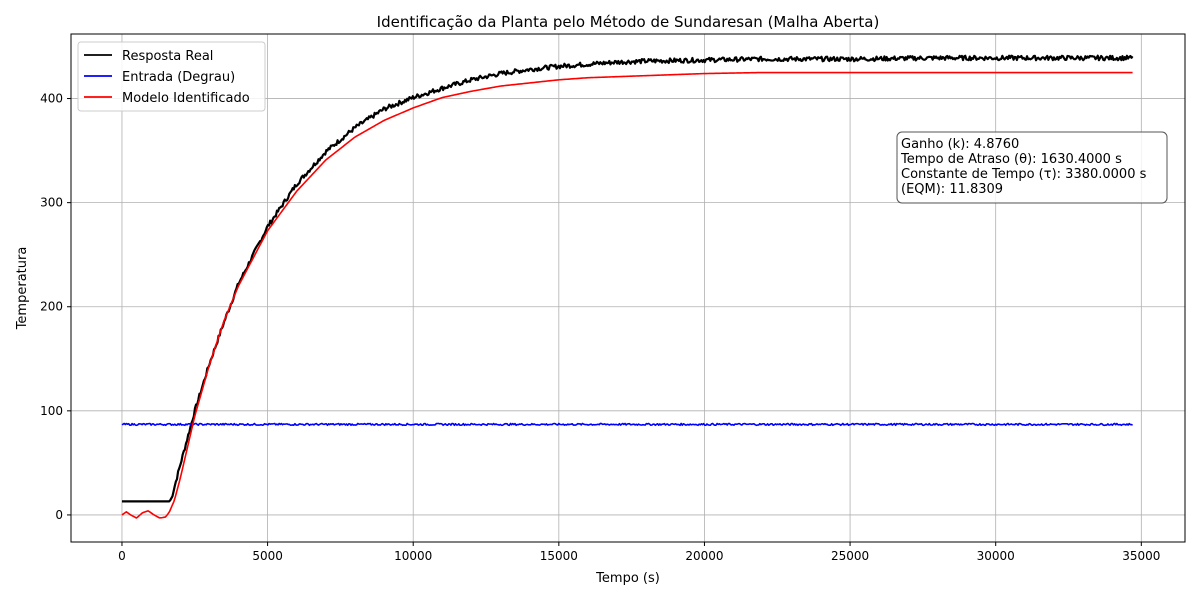 This screenshot has height=600, width=1200. What do you see at coordinates (627, 578) in the screenshot?
I see `x-axis-label: Tempo (s)` at bounding box center [627, 578].